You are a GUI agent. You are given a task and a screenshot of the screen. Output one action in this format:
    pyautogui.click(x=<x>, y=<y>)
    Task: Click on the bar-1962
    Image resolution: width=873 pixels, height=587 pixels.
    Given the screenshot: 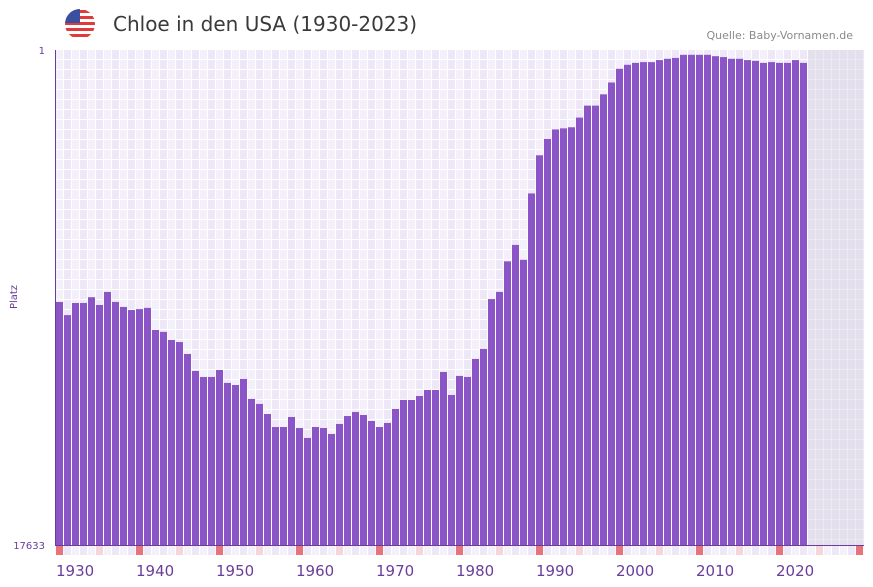 What is the action you would take?
    pyautogui.click(x=315, y=486)
    